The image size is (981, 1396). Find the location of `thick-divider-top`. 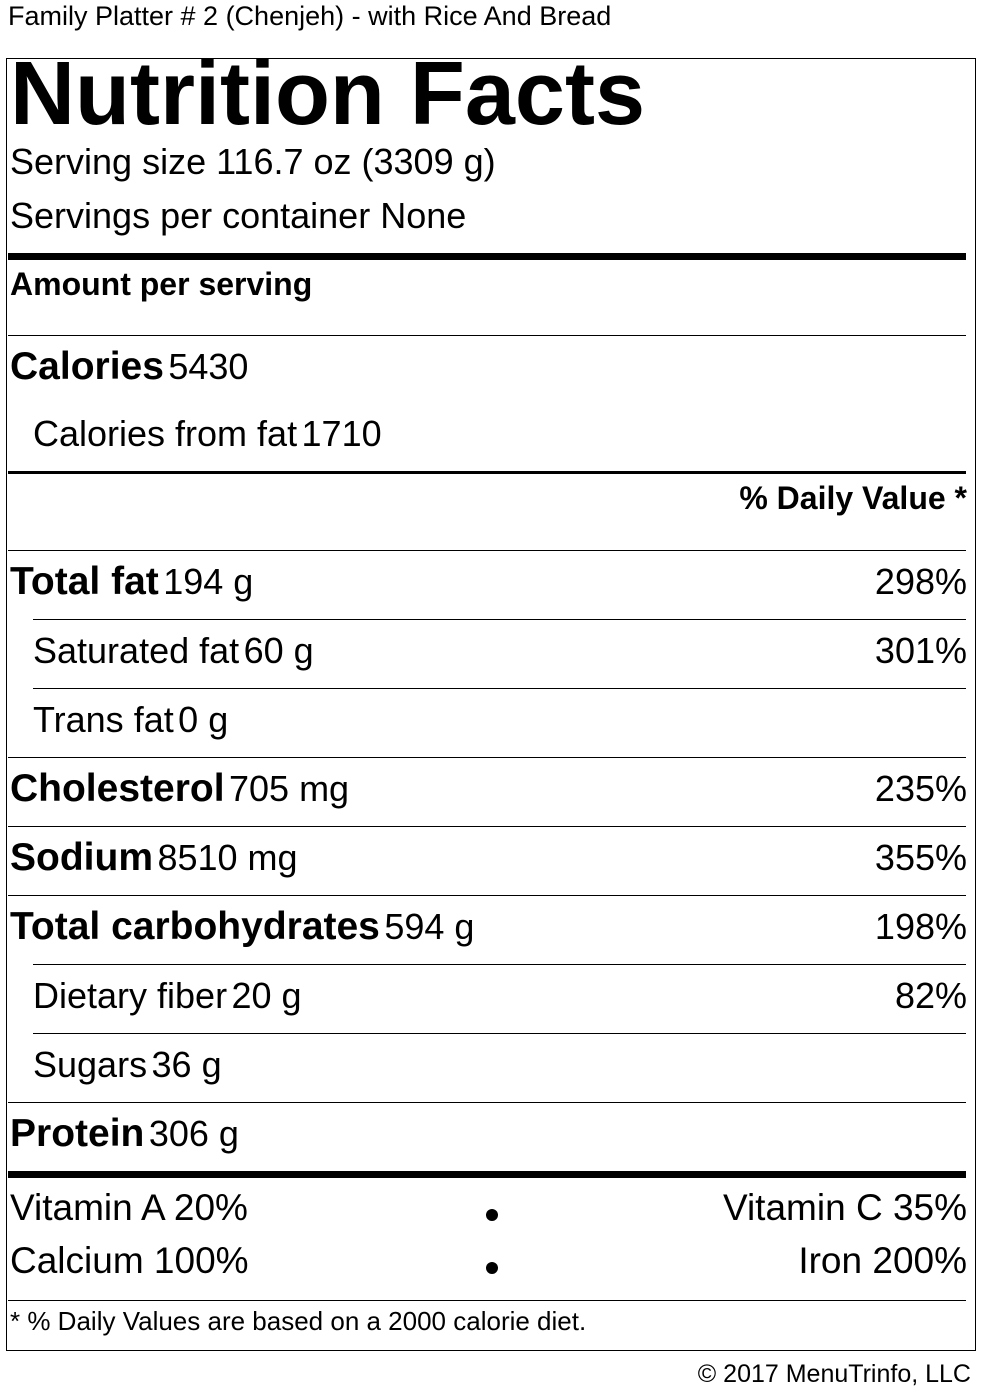

thick-divider-top is located at coordinates (487, 256).